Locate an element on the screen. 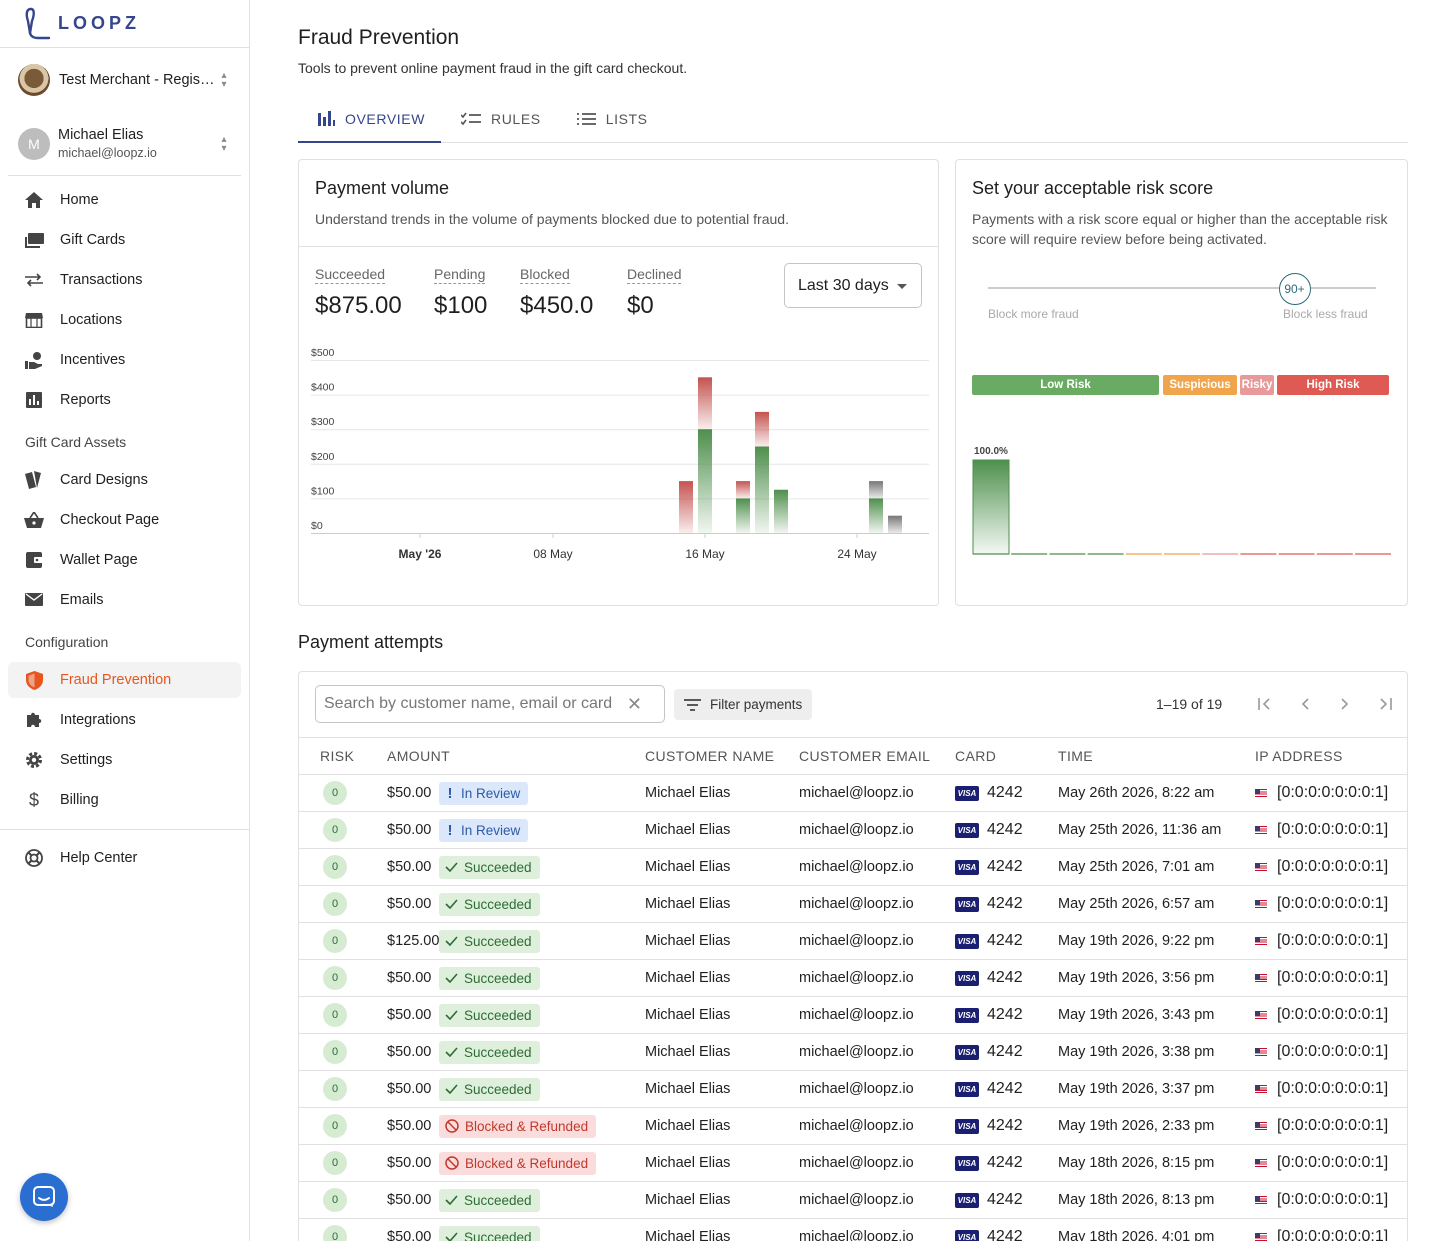  bar-chart-icon is located at coordinates (34, 400).